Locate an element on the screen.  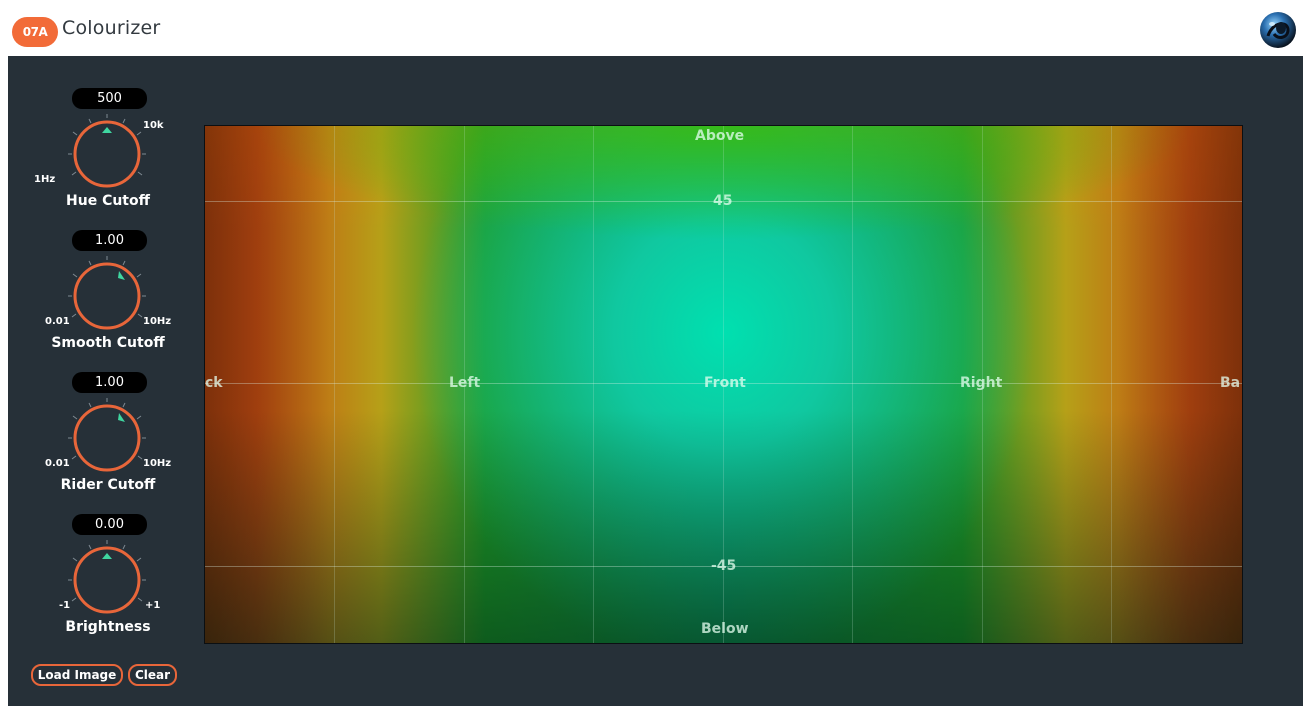
label-left: Left is located at coordinates (464, 383).